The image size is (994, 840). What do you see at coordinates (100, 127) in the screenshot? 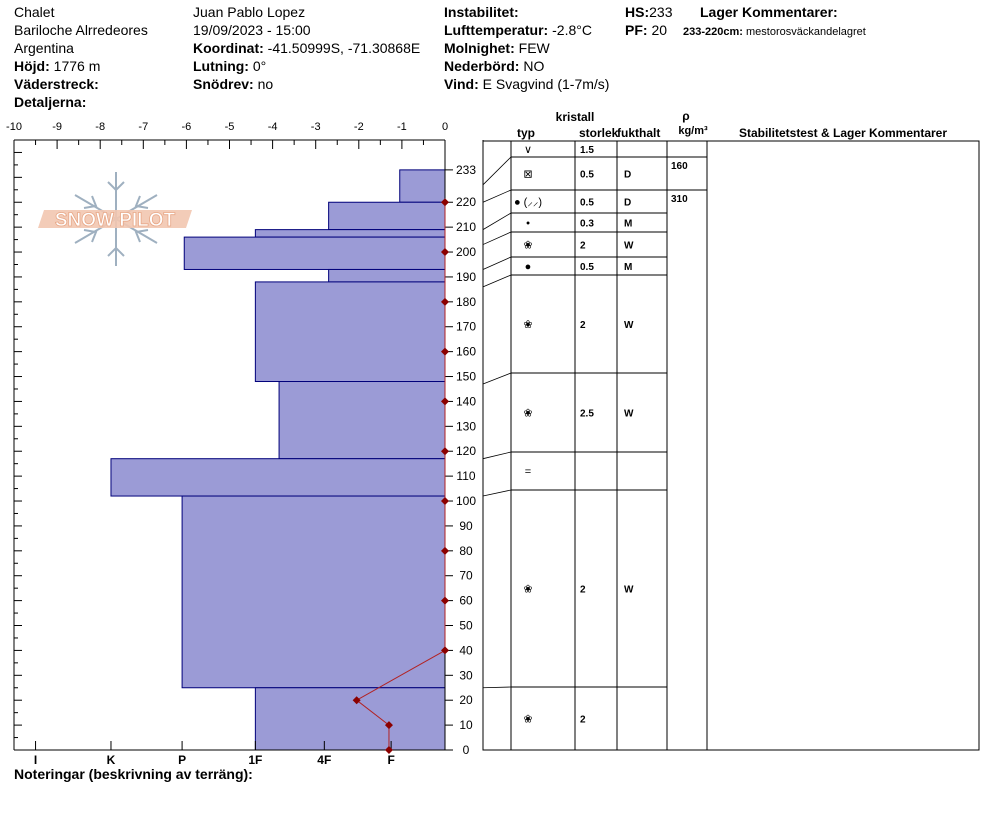
I see `hardness-tick-label: -8` at bounding box center [100, 127].